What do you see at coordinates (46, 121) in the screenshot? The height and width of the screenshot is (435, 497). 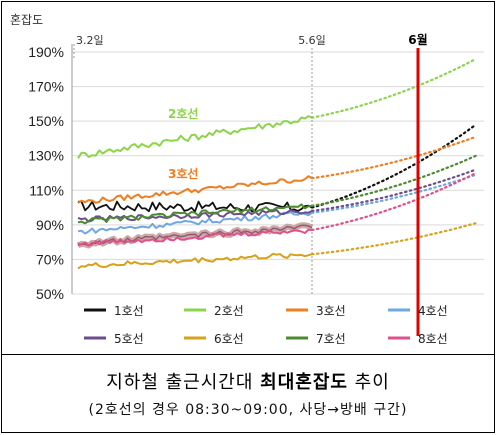 I see `y-tick-label: 150%` at bounding box center [46, 121].